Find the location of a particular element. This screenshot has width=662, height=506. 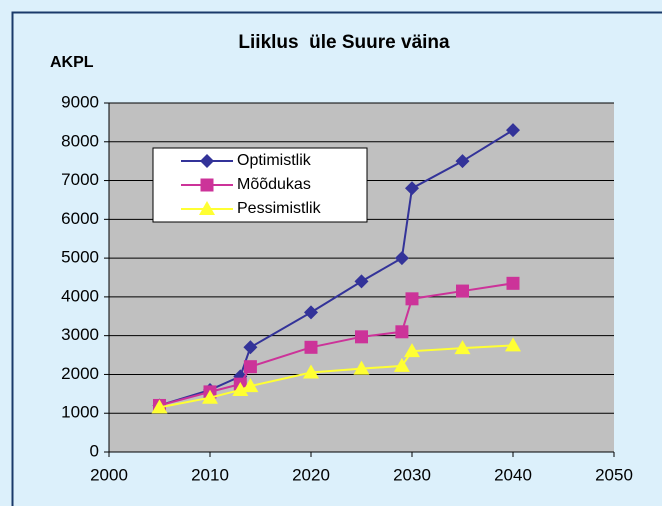

y-tick-label: 1000 is located at coordinates (80, 412).